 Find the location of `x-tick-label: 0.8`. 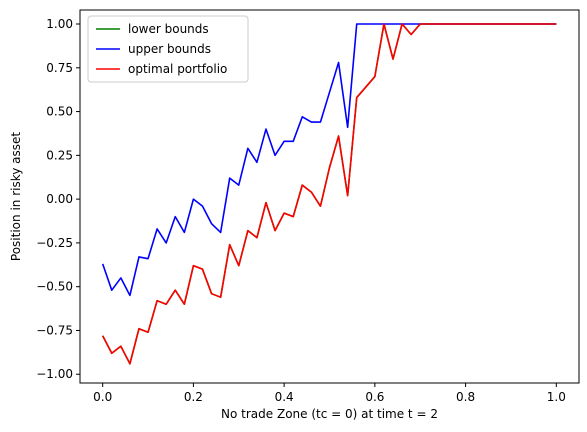

x-tick-label: 0.8 is located at coordinates (465, 397).